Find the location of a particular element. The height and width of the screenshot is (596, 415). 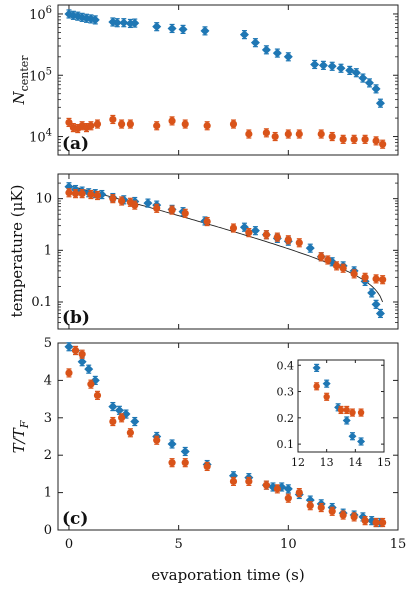

panel-b-ylabel: temperature (μK) is located at coordinates (17, 251).